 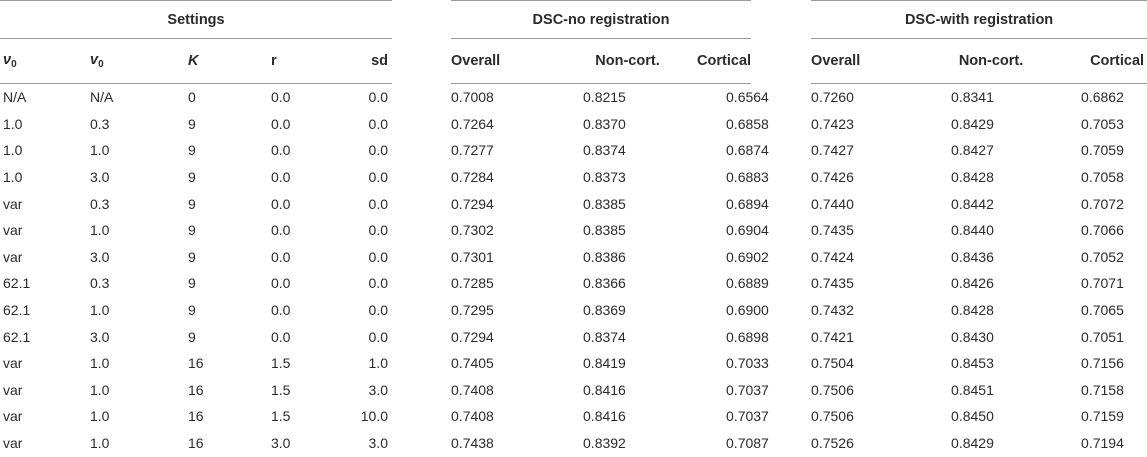 I want to click on cell-noncort-with-reg: 0.8426, so click(x=972, y=283).